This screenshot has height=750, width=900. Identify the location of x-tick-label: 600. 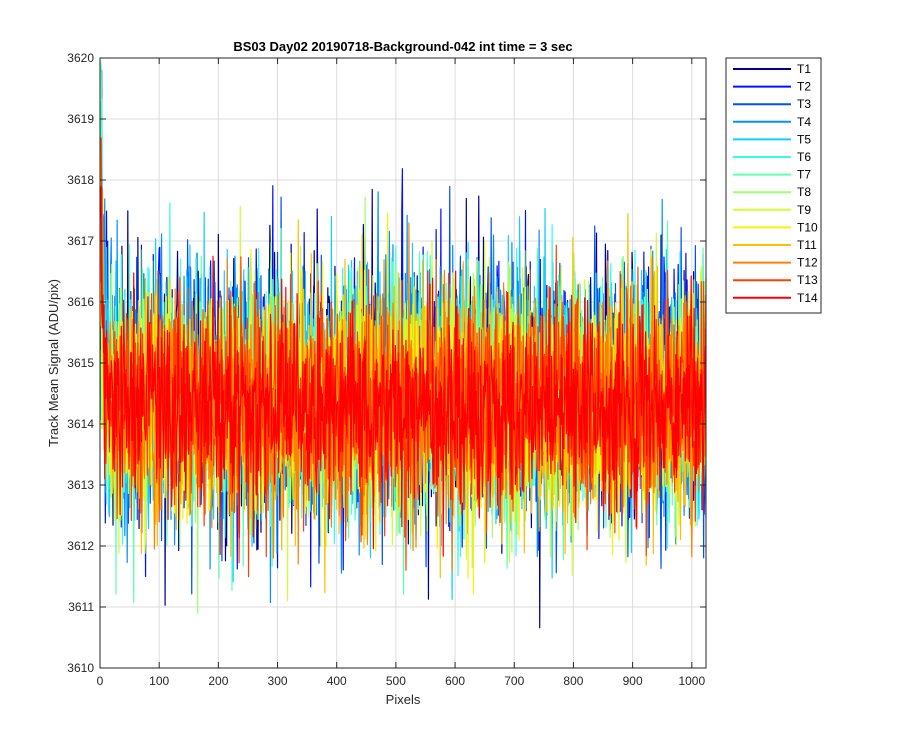
(455, 681).